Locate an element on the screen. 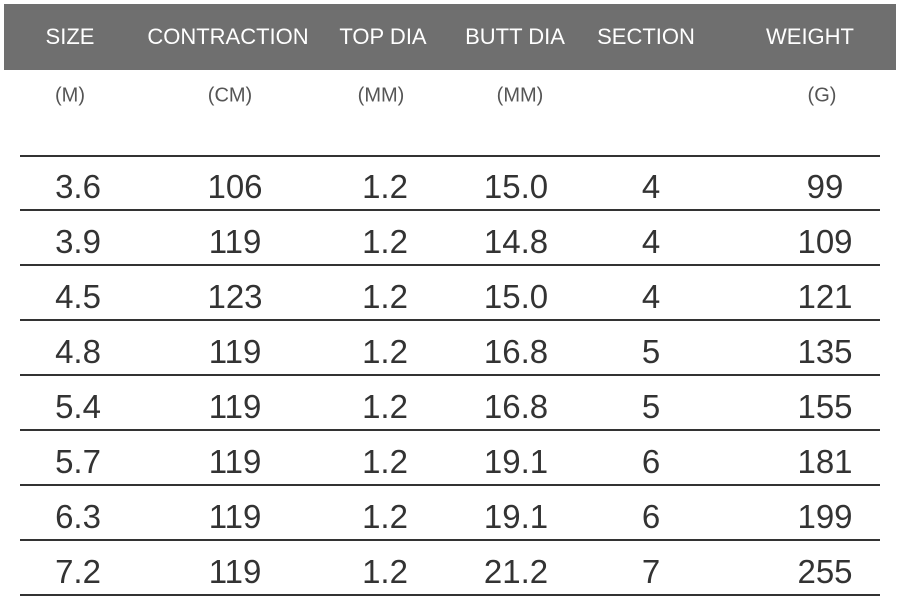 This screenshot has height=597, width=900. table-cell: 5.7 is located at coordinates (78, 461).